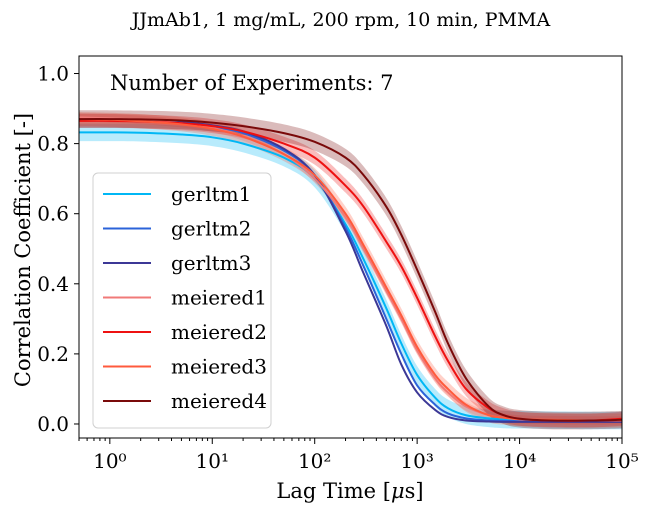 The height and width of the screenshot is (512, 647). What do you see at coordinates (340, 20) in the screenshot?
I see `chart-title: JJmAb1, 1 mg/mL, 200 rpm, 10 min, PMMA` at bounding box center [340, 20].